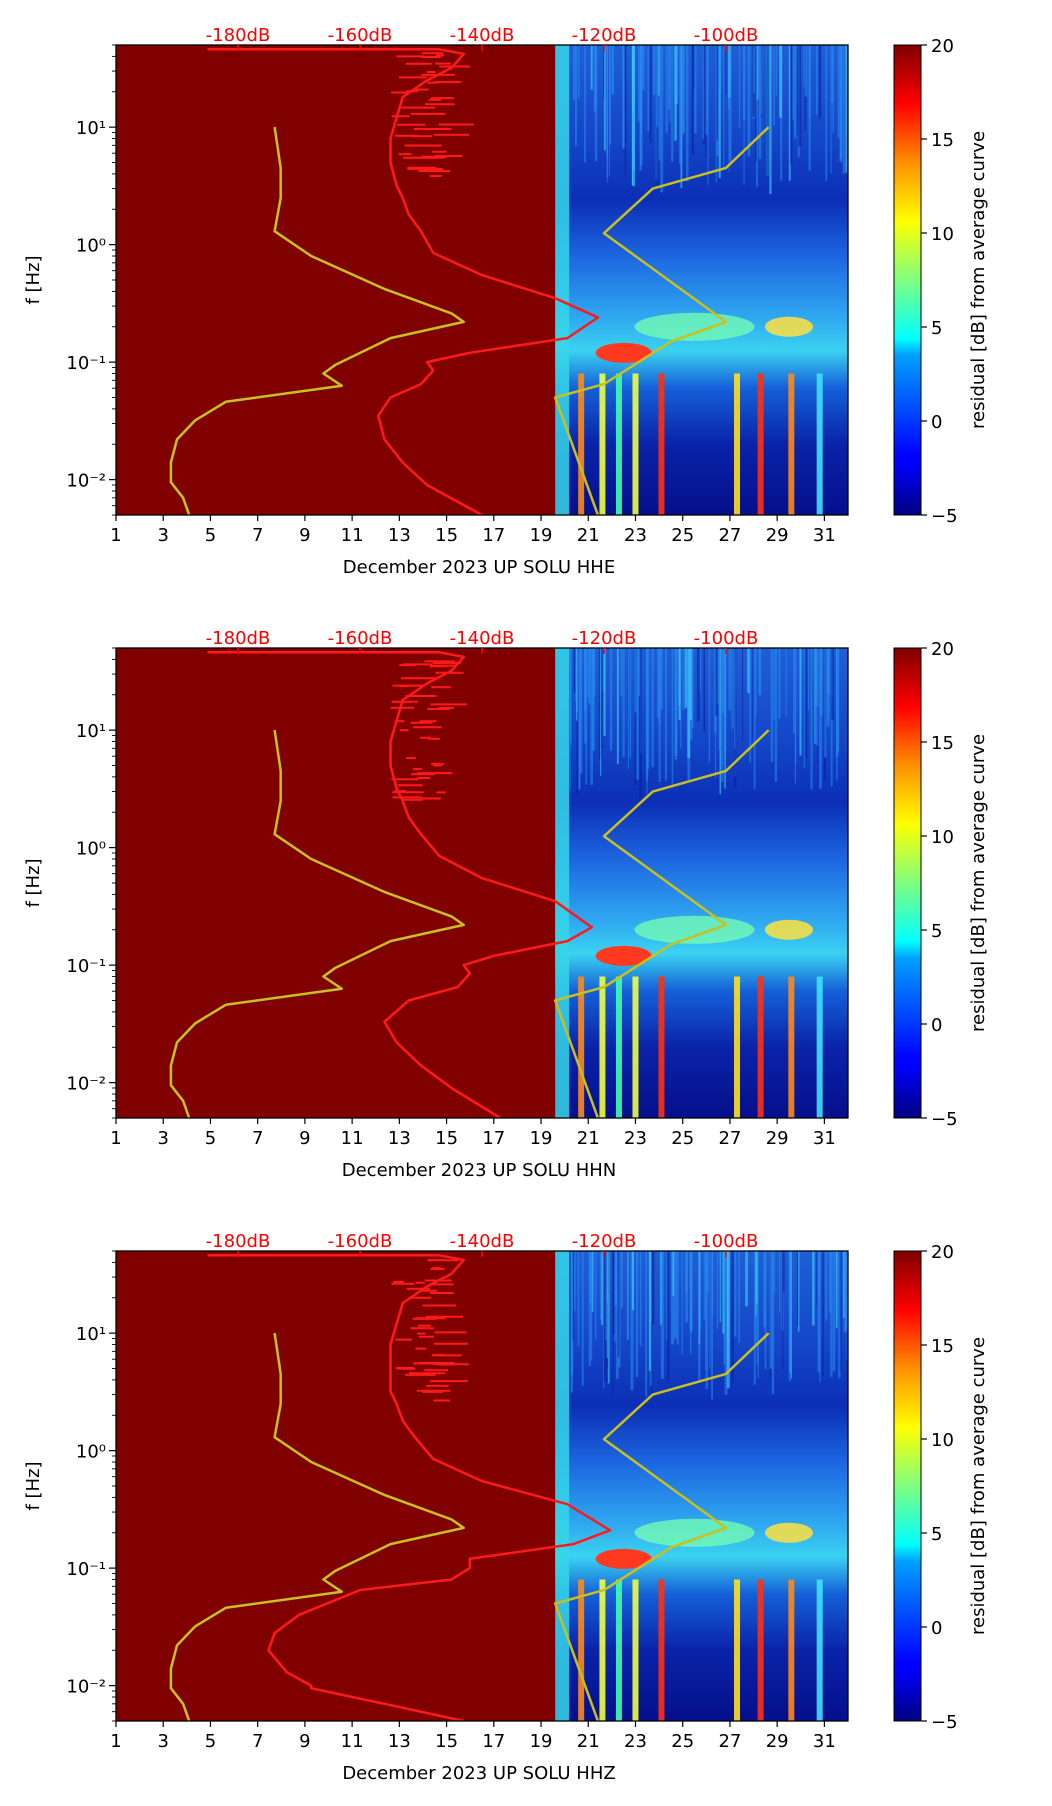  I want to click on x-tick-label: 9, so click(304, 1741).